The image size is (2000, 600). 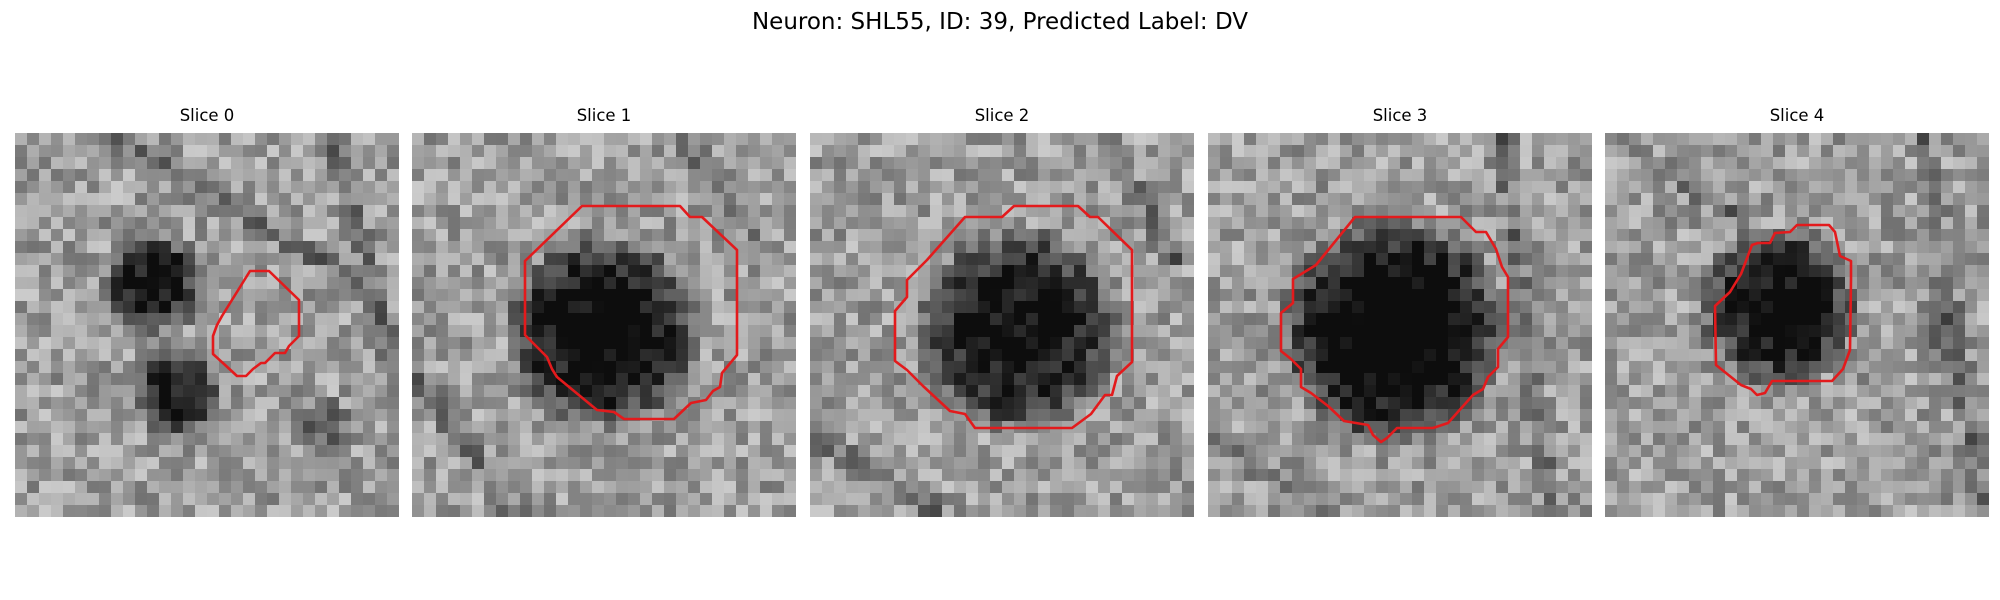 What do you see at coordinates (1002, 115) in the screenshot?
I see `slice-title: Slice 2` at bounding box center [1002, 115].